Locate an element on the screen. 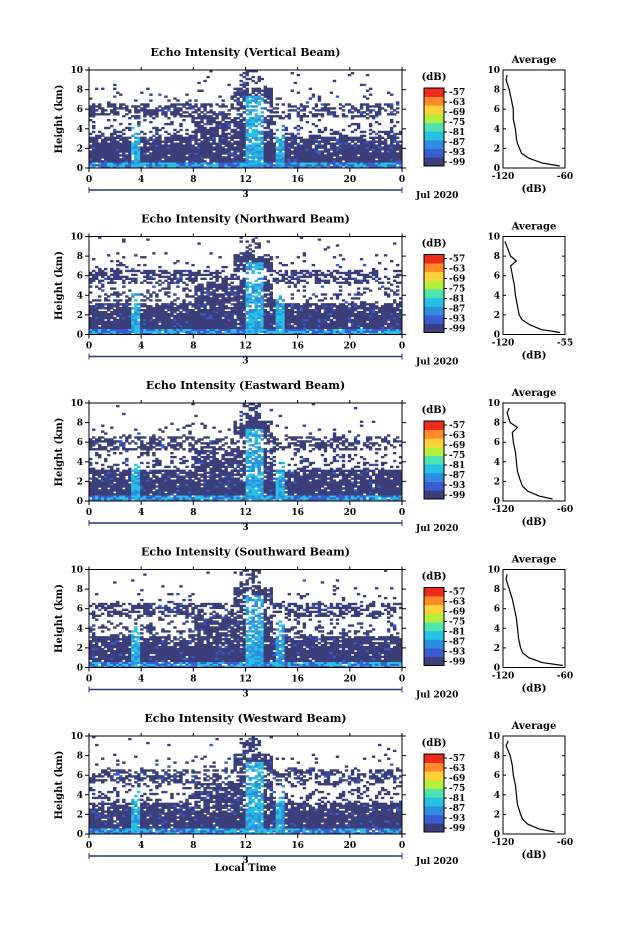 Image resolution: width=618 pixels, height=929 pixels. x-tick-label: 20 is located at coordinates (350, 180).